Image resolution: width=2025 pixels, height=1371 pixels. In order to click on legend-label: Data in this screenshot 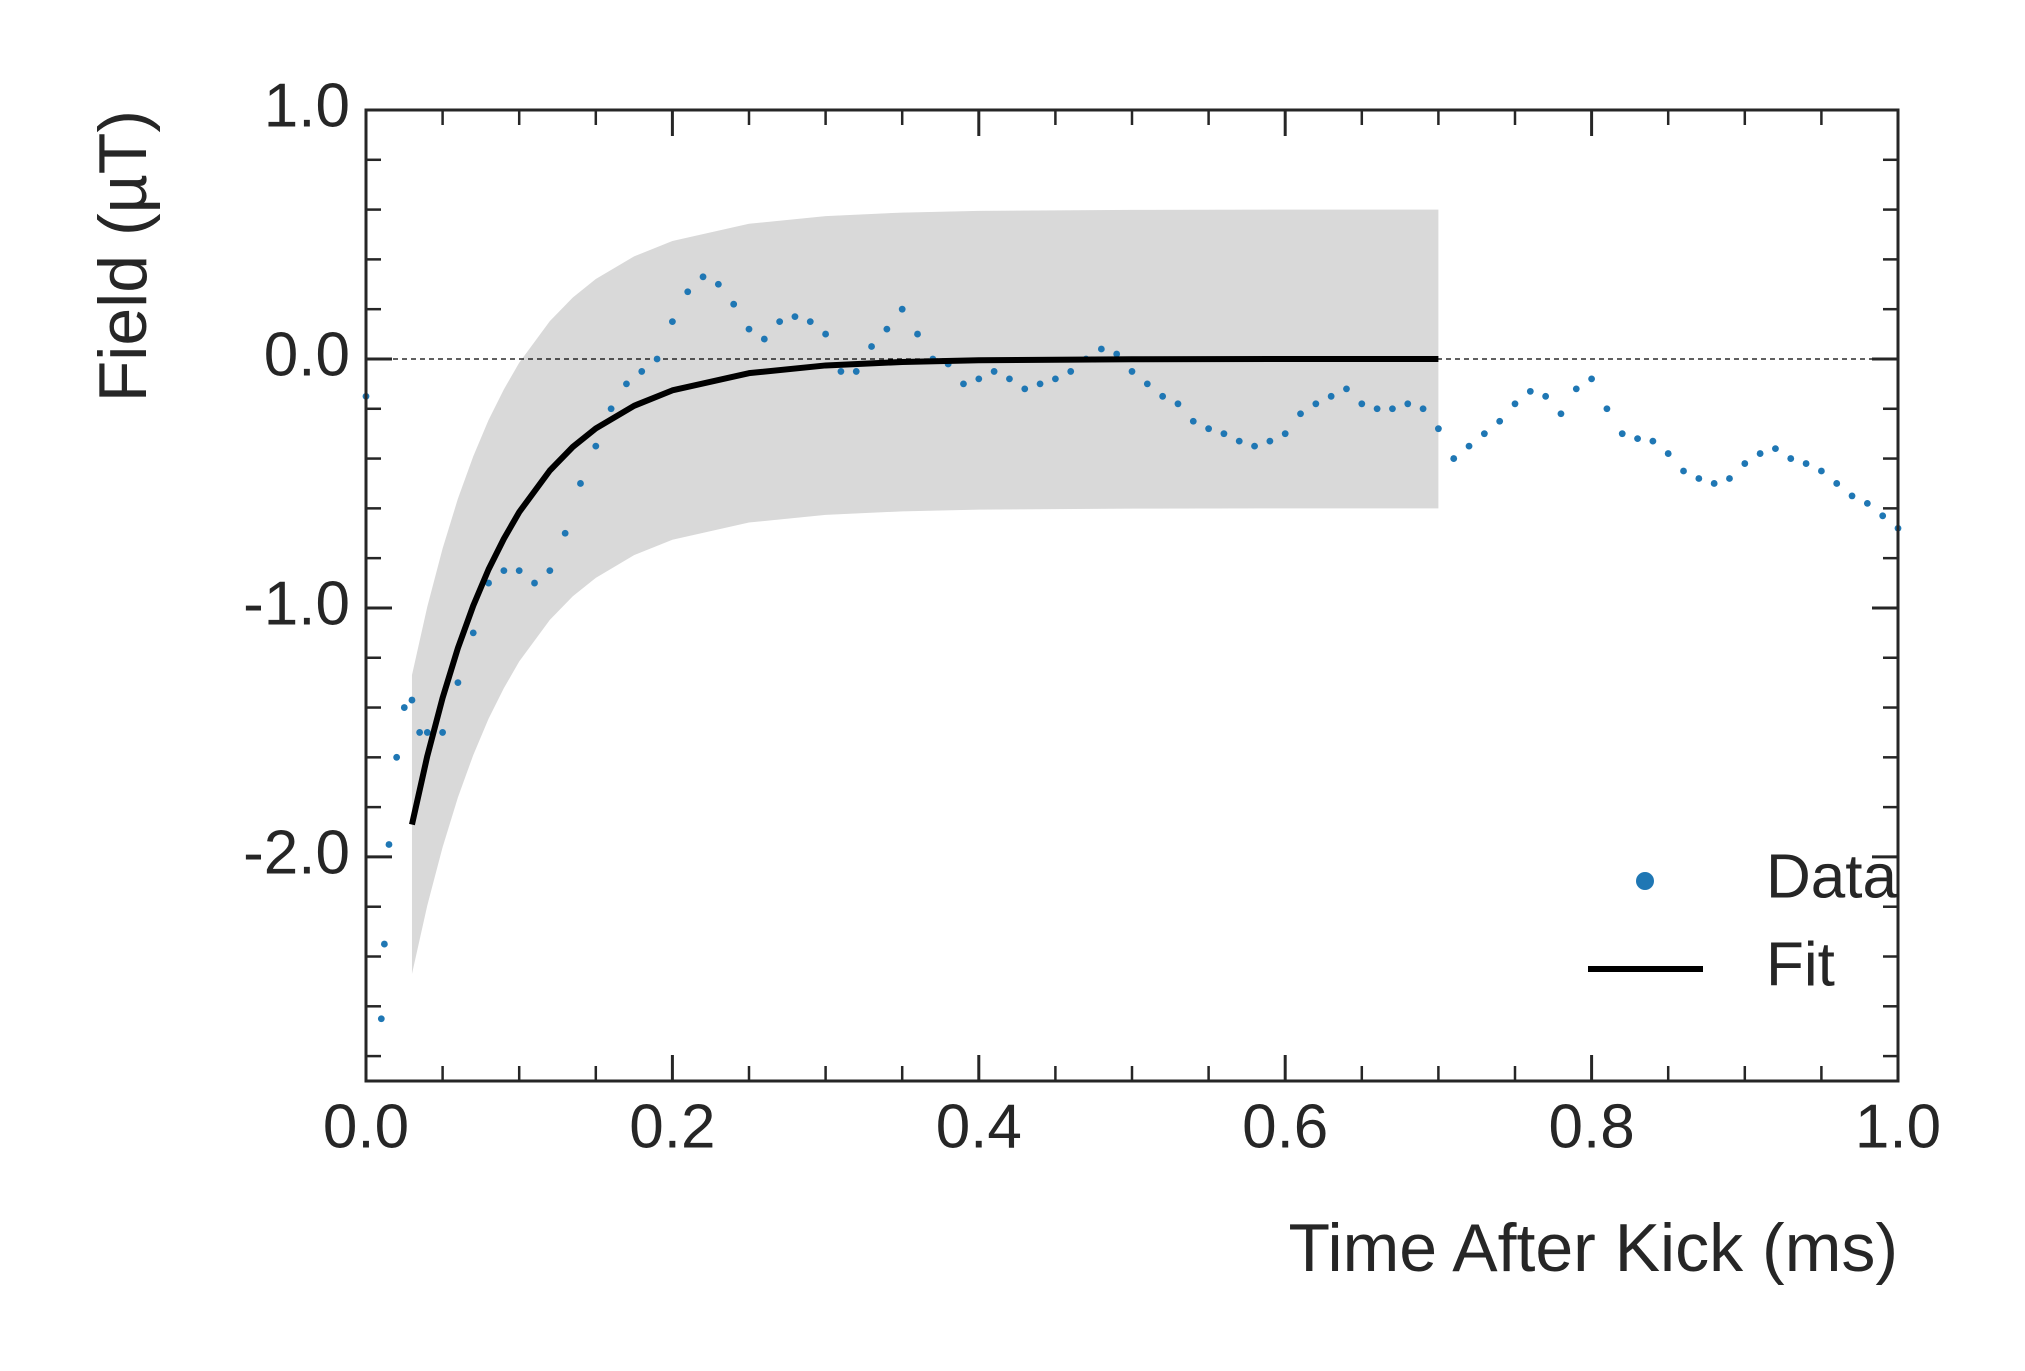, I will do `click(1831, 876)`.